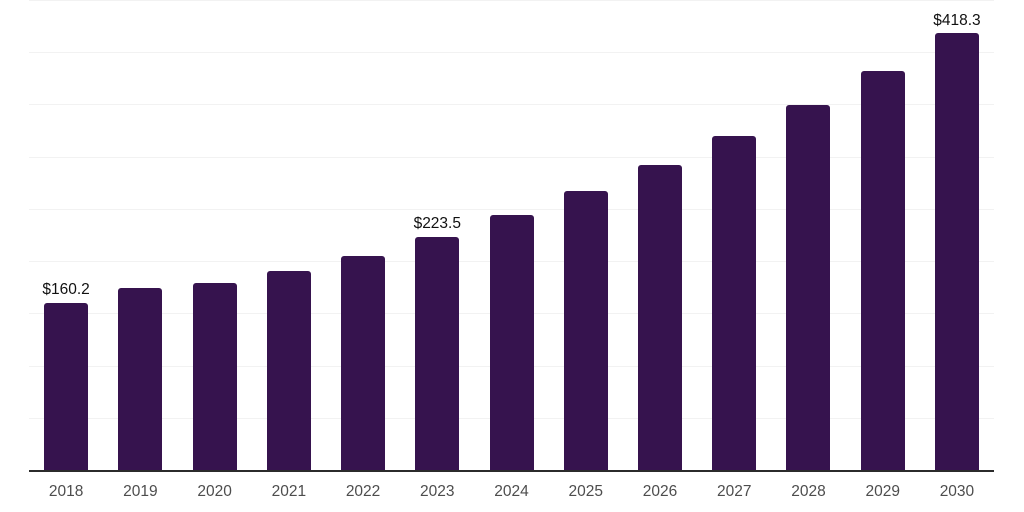 The height and width of the screenshot is (512, 1024). Describe the element at coordinates (808, 491) in the screenshot. I see `x-tick-label-2028: 2028` at that location.